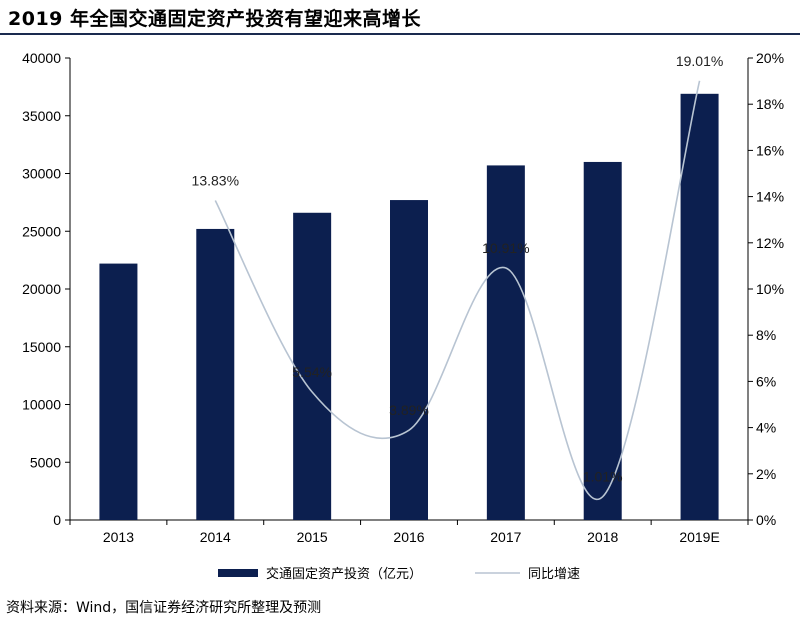  What do you see at coordinates (312, 537) in the screenshot?
I see `x-tick-label: 2015` at bounding box center [312, 537].